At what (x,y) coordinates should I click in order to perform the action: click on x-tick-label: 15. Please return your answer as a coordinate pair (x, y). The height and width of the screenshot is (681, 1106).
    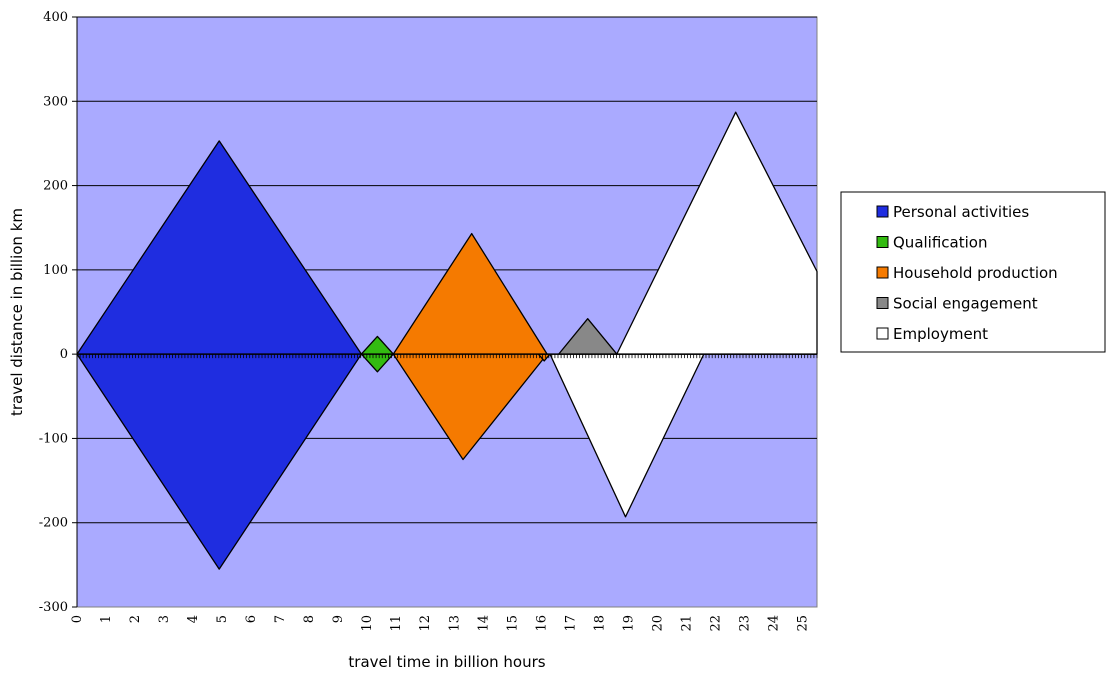
    Looking at the image, I should click on (512, 623).